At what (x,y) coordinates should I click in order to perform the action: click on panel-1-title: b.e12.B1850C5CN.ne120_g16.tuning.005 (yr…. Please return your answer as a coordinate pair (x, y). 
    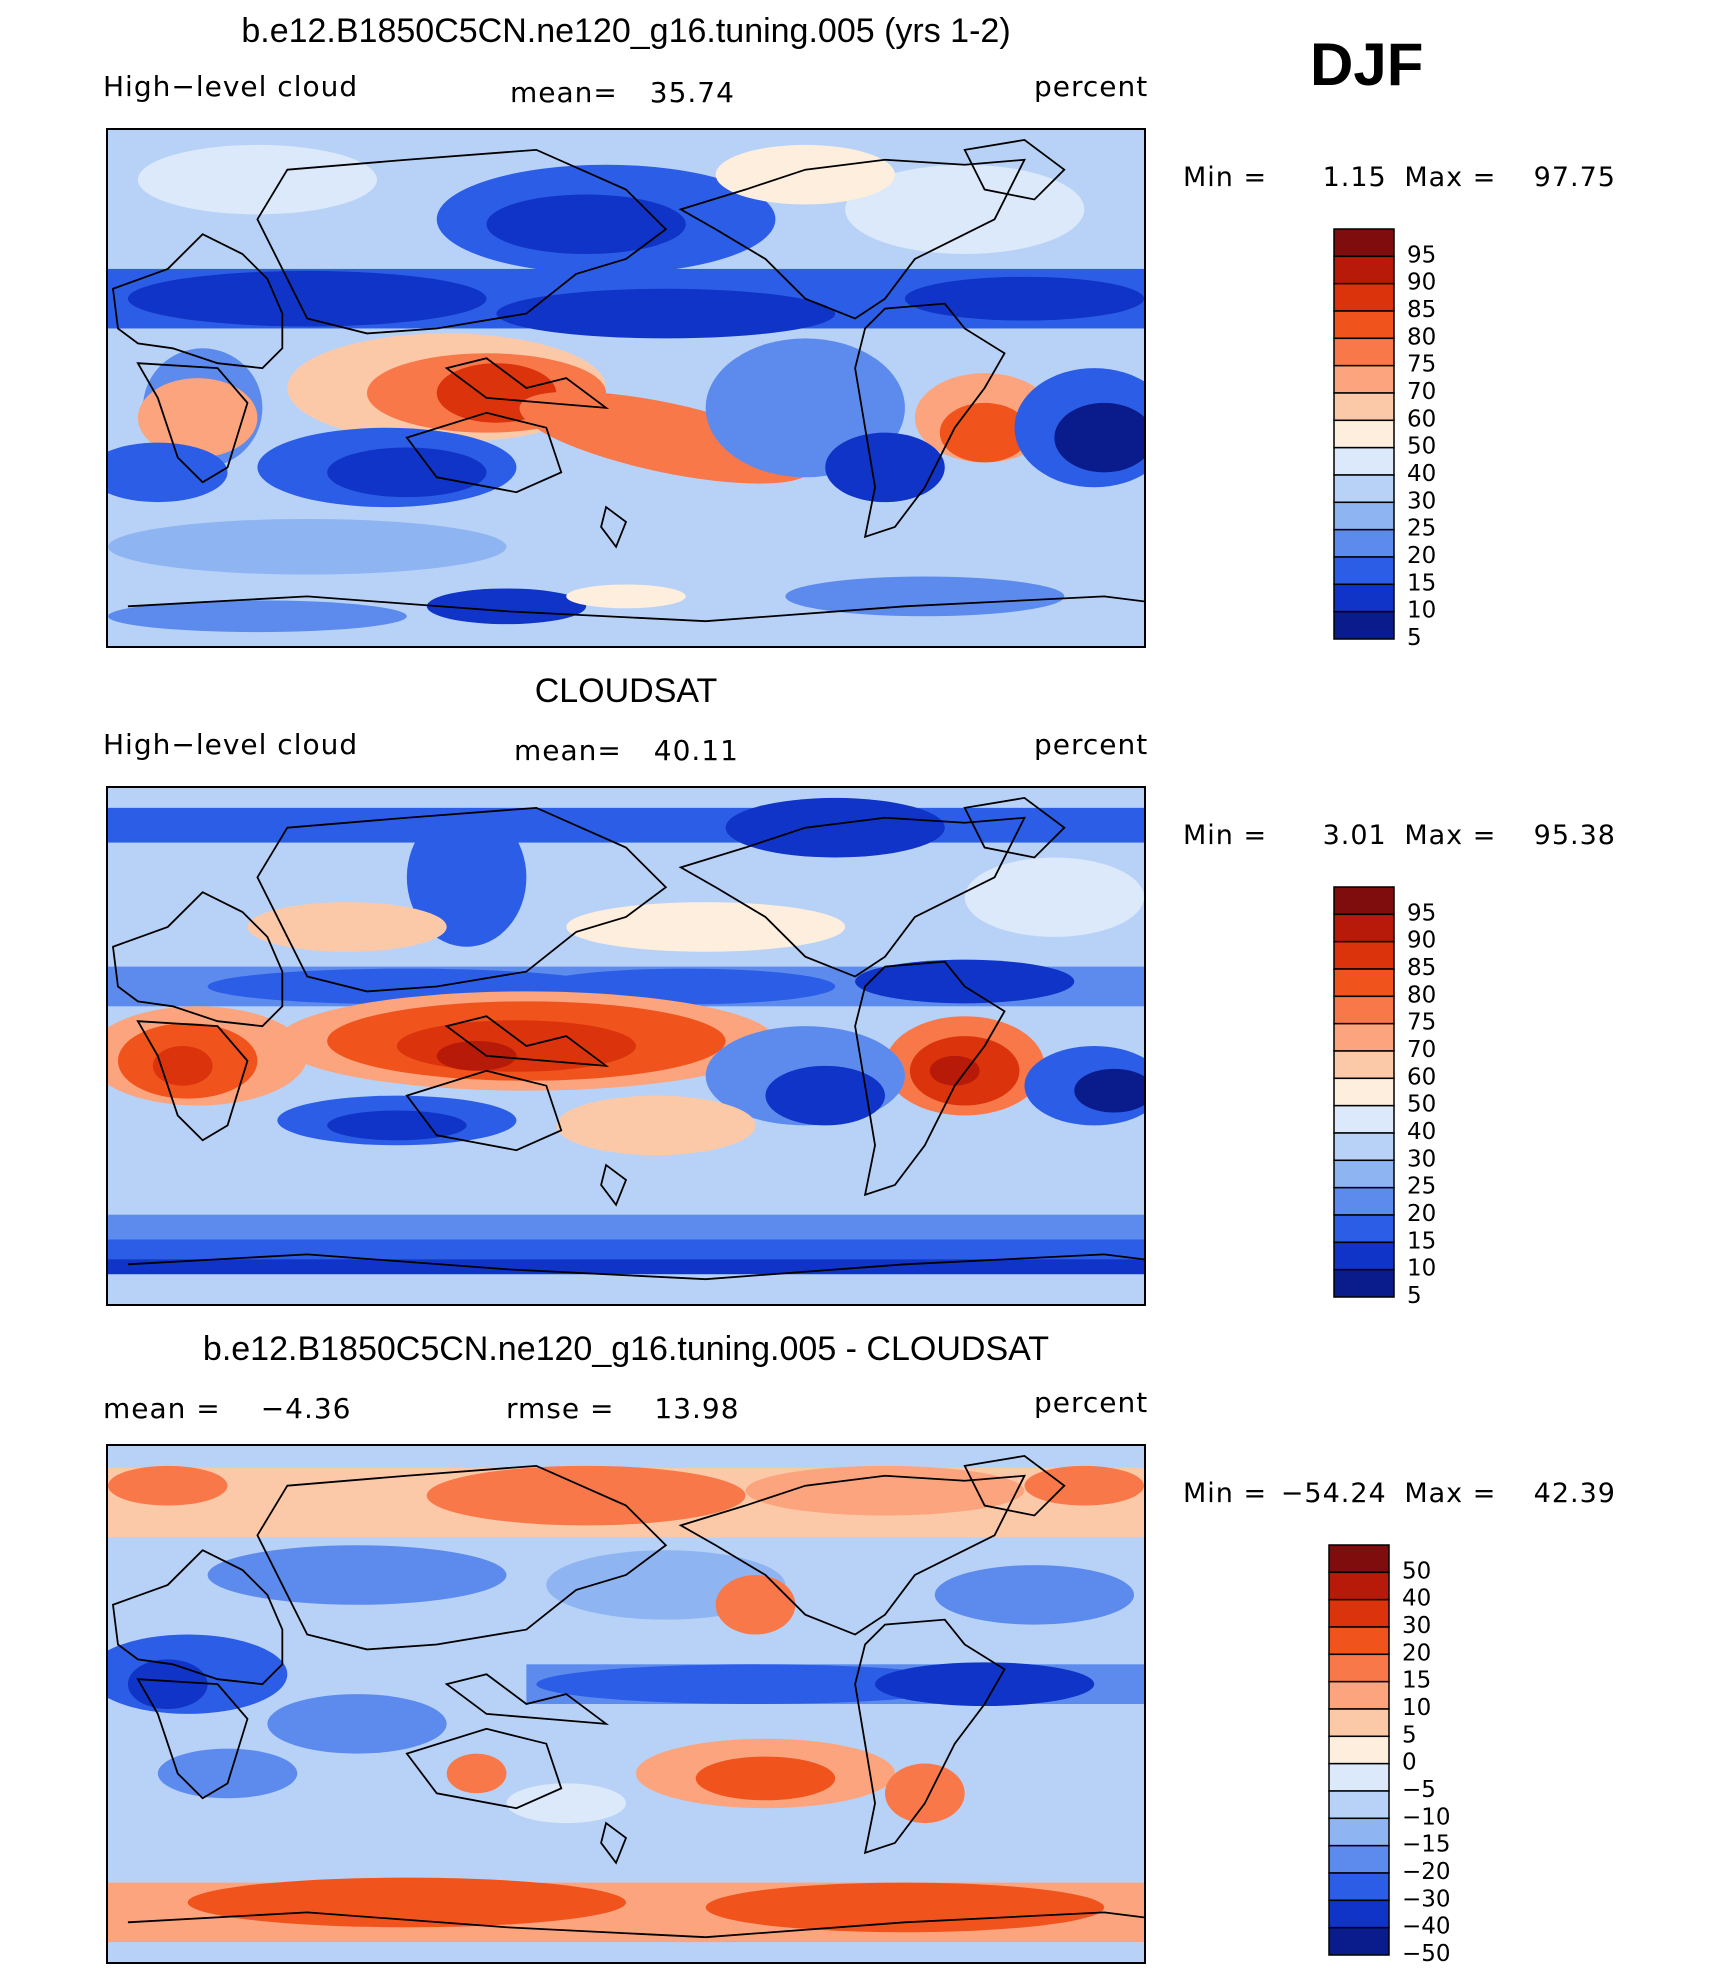
    Looking at the image, I should click on (626, 31).